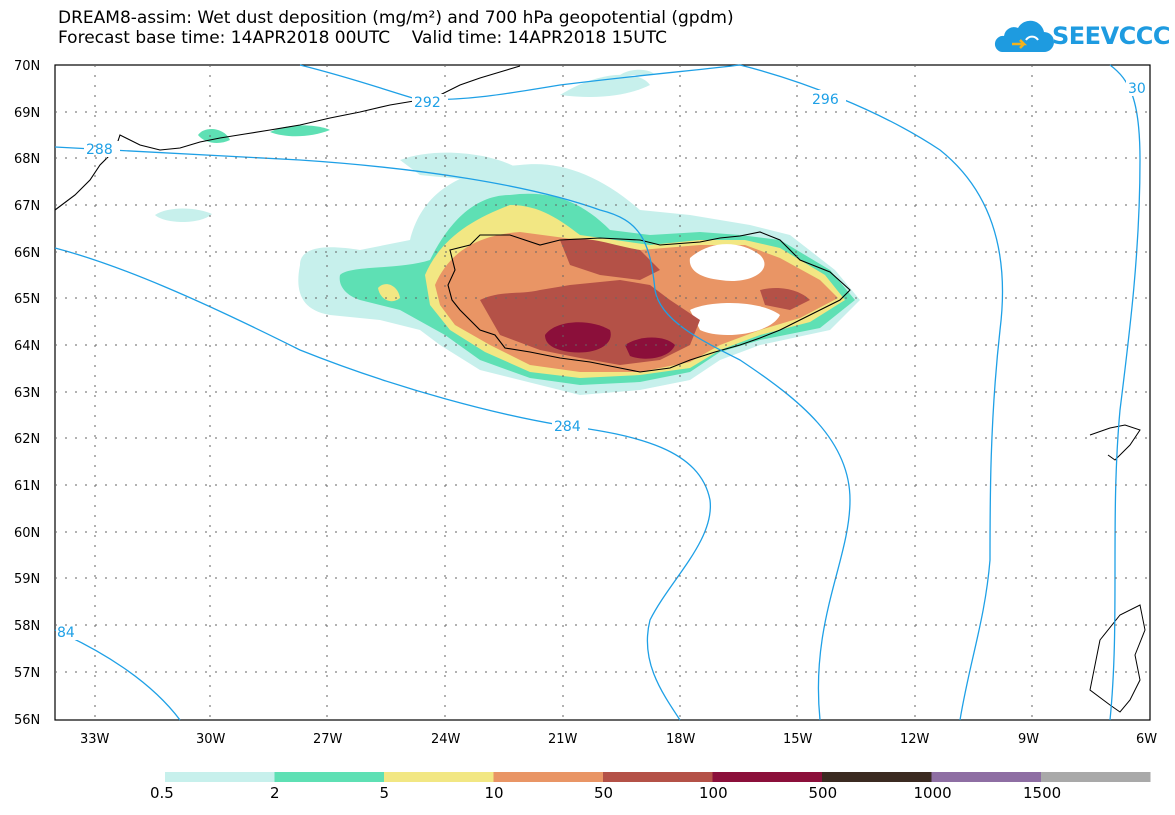 The height and width of the screenshot is (815, 1175). I want to click on contour-label-288: 288, so click(99, 150).